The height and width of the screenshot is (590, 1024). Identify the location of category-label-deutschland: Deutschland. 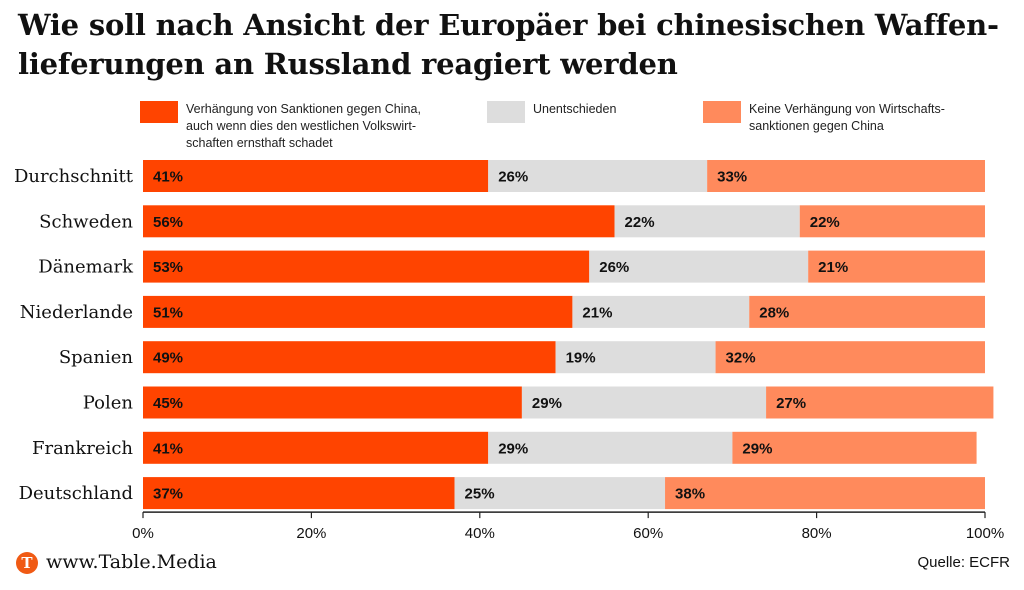
(76, 493).